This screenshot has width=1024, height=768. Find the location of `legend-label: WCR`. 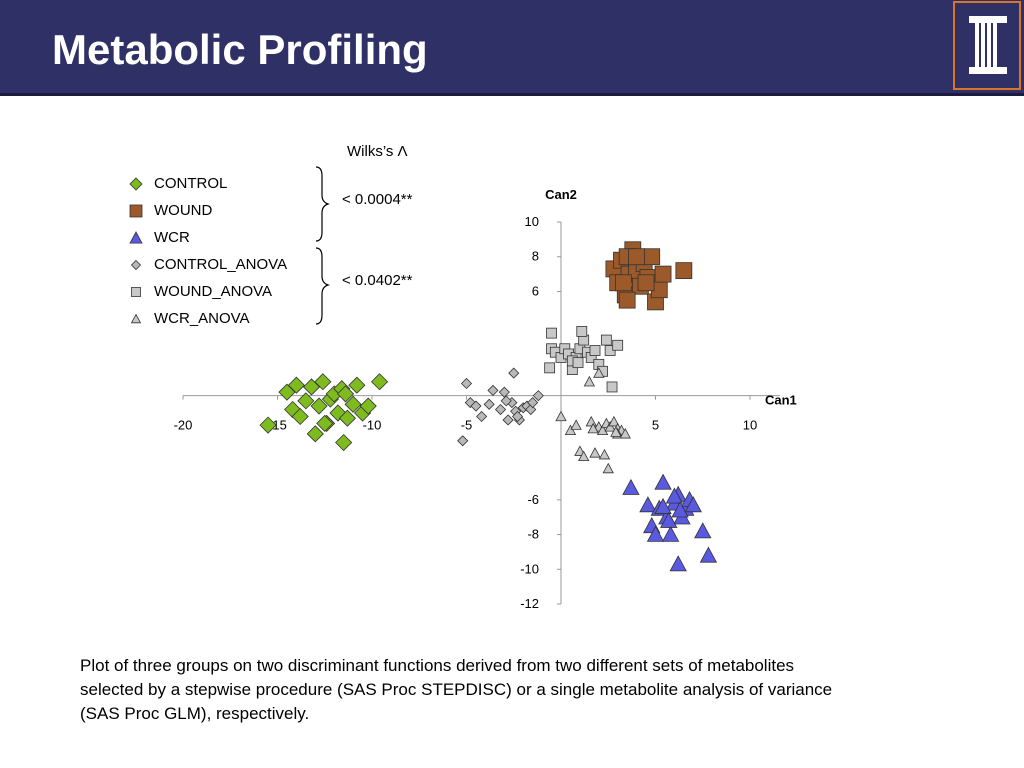

legend-label: WCR is located at coordinates (172, 237).